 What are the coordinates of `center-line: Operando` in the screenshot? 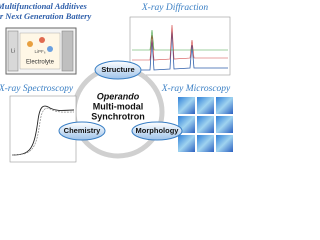 It's located at (118, 96).